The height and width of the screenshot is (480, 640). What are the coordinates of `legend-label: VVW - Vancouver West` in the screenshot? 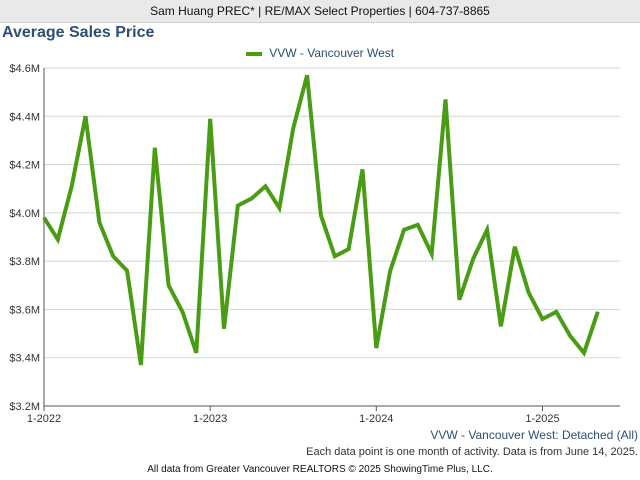 It's located at (332, 53).